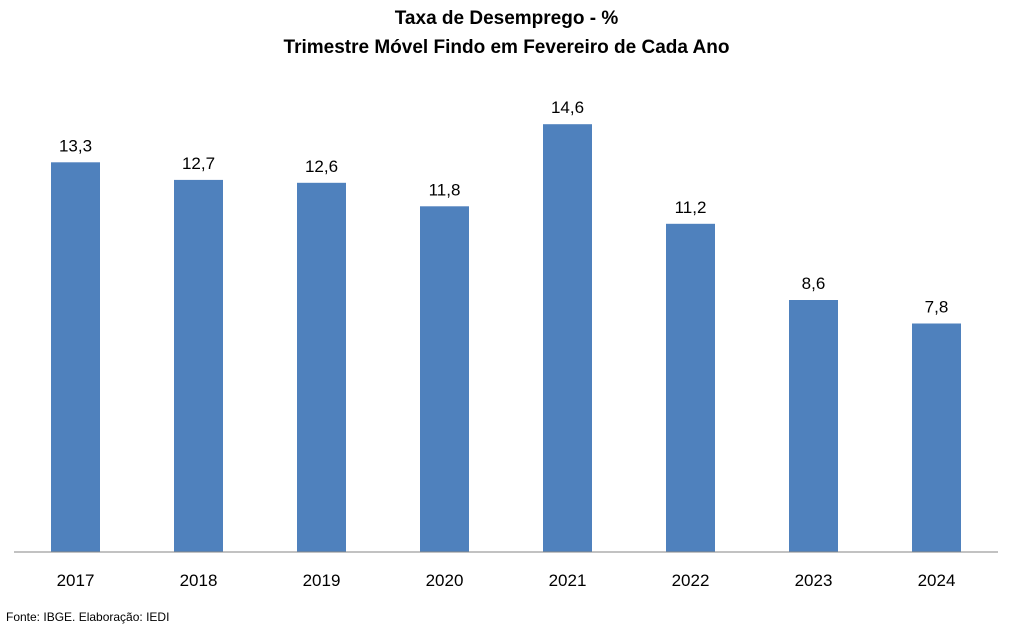 This screenshot has width=1013, height=631. Describe the element at coordinates (937, 580) in the screenshot. I see `x-tick-label-2024: 2024` at that location.